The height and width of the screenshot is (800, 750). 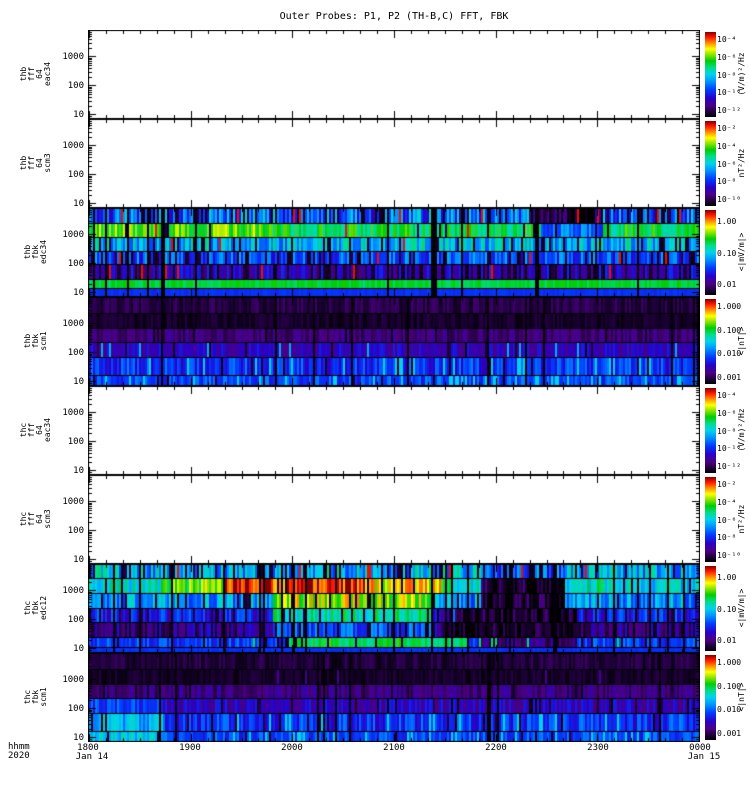 I want to click on colorbar-tick-label: 10⁻¹², so click(x=729, y=467).